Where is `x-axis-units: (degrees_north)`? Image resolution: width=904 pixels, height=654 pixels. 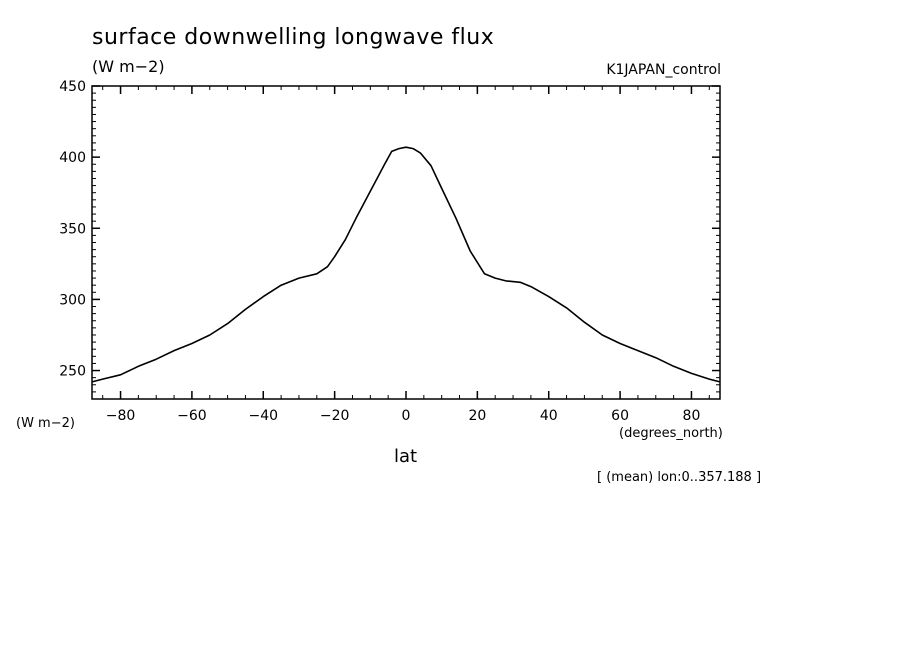 x-axis-units: (degrees_north) is located at coordinates (671, 433).